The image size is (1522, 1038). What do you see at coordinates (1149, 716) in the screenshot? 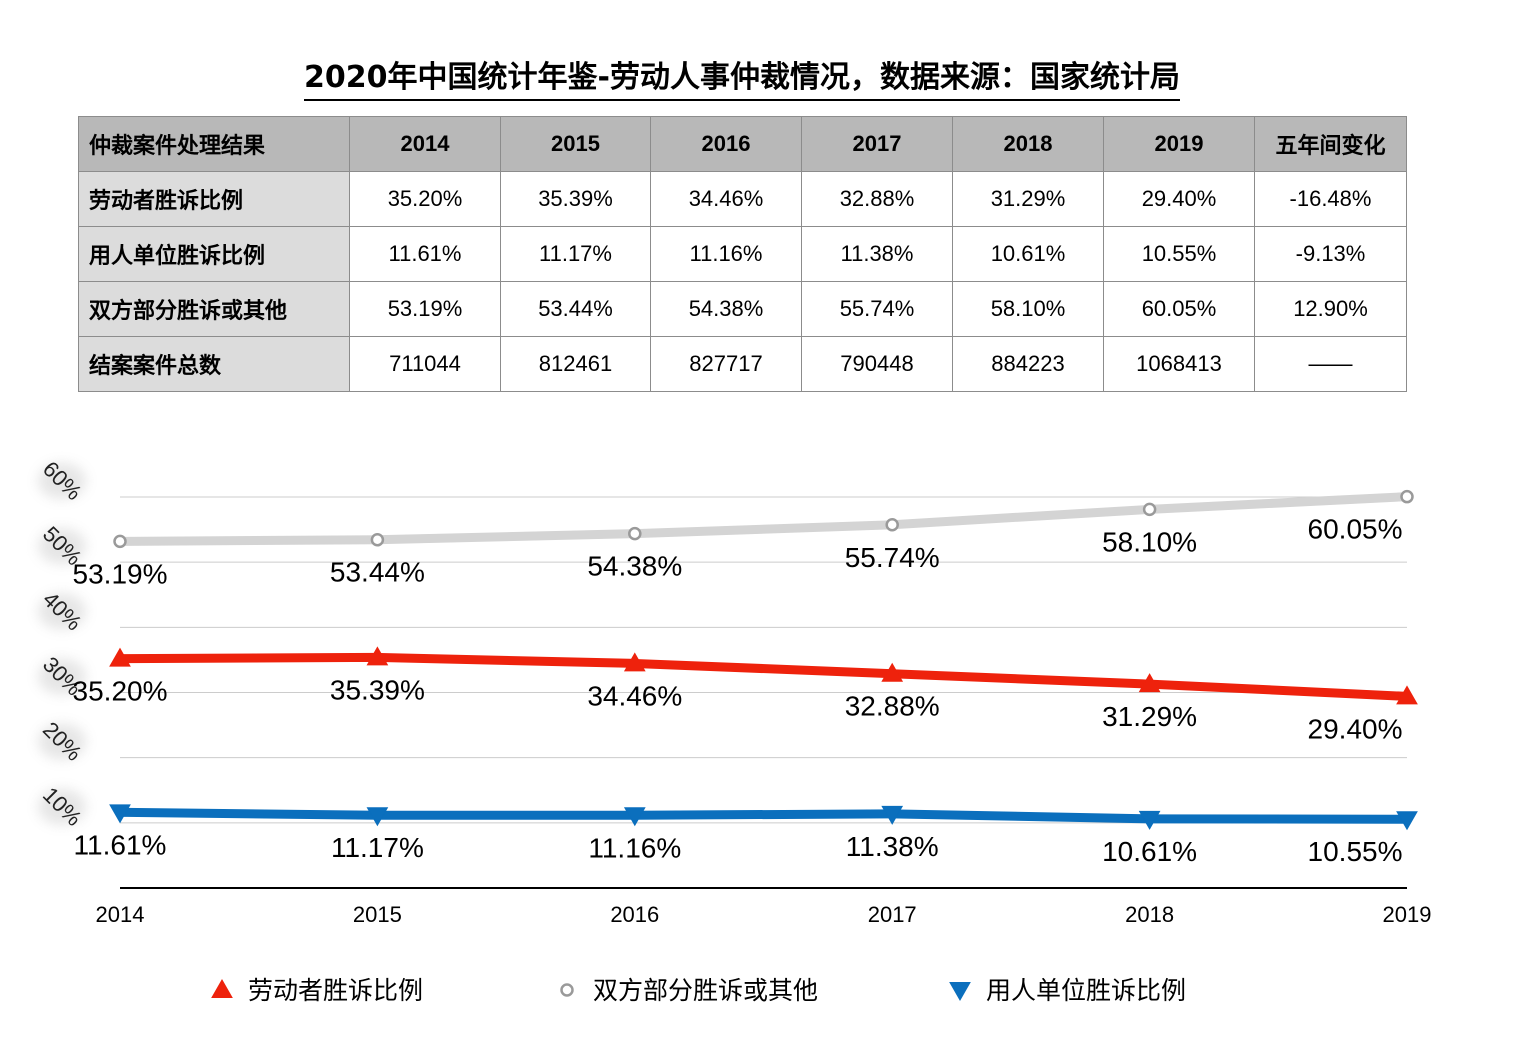
I see `data-label: 31.29%` at bounding box center [1149, 716].